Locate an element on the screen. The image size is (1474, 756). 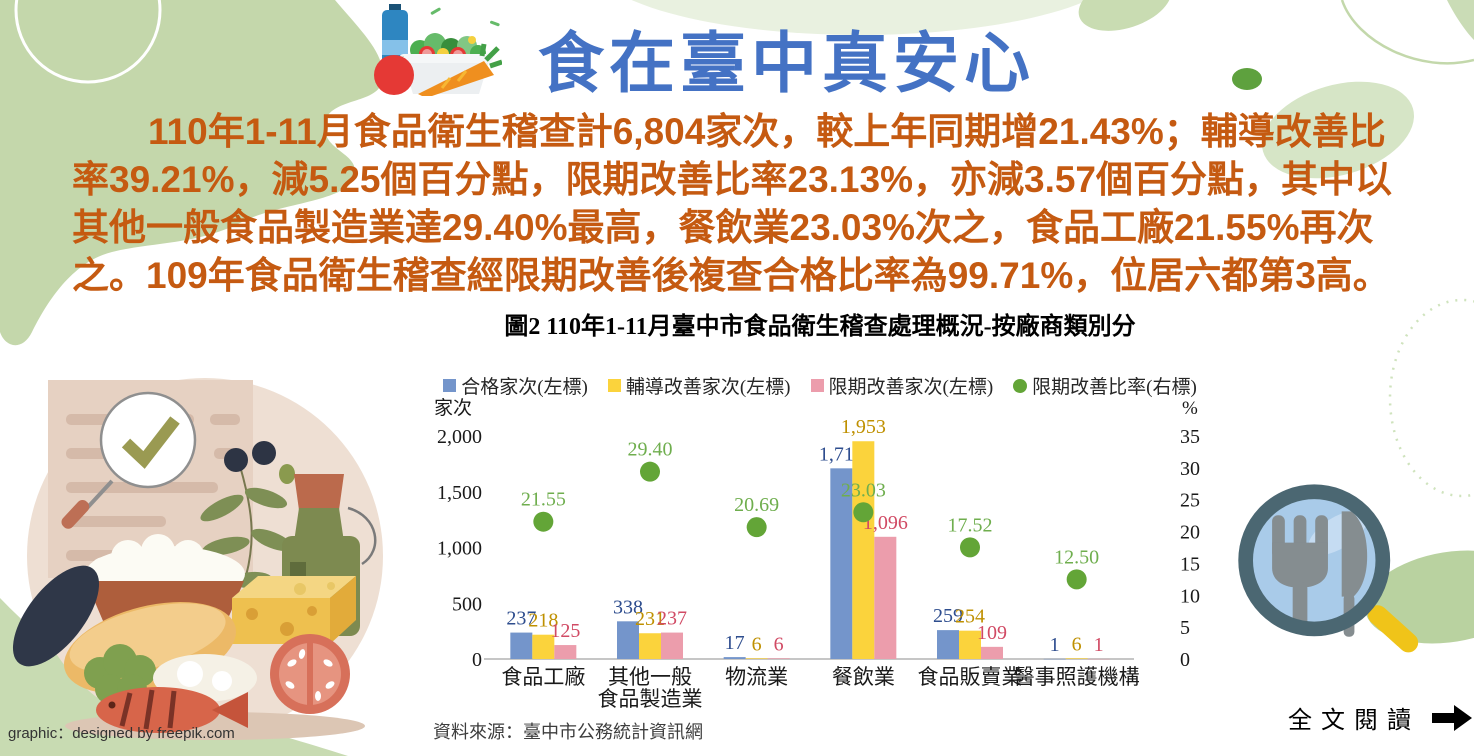
eggplant is located at coordinates (56, 616).